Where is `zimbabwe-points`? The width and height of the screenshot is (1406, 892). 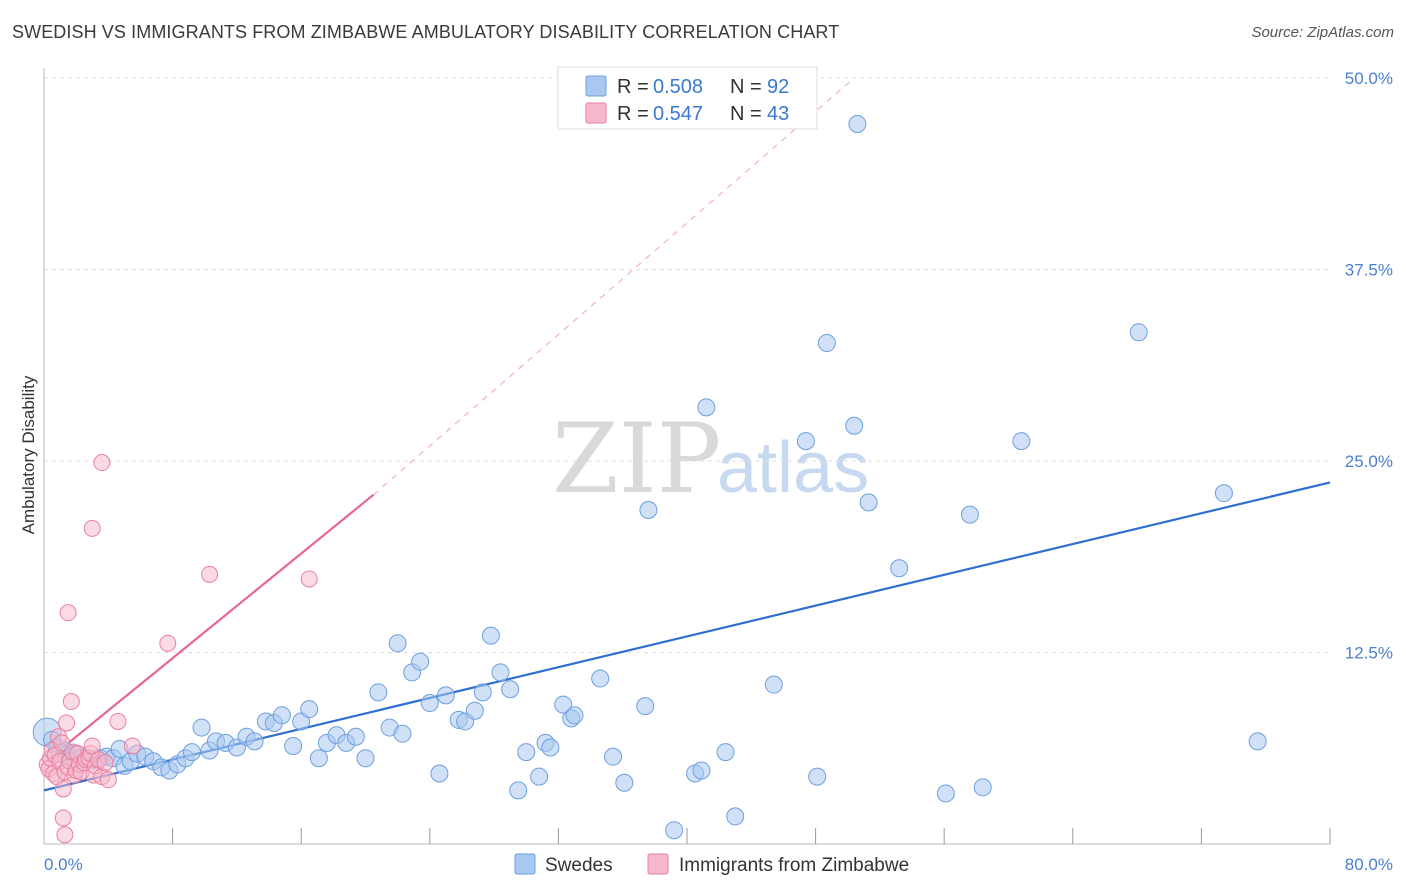 zimbabwe-points is located at coordinates (178, 649).